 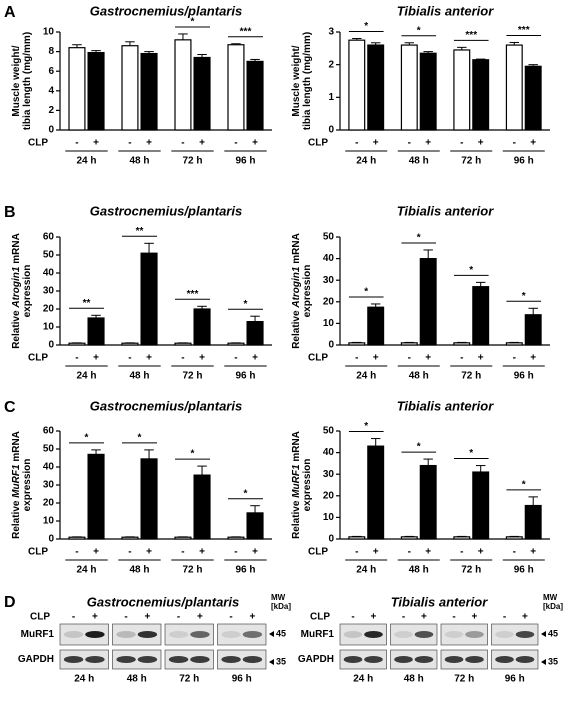 I want to click on y-axis-label: Relative MuRF1 mRNA, so click(x=16, y=485).